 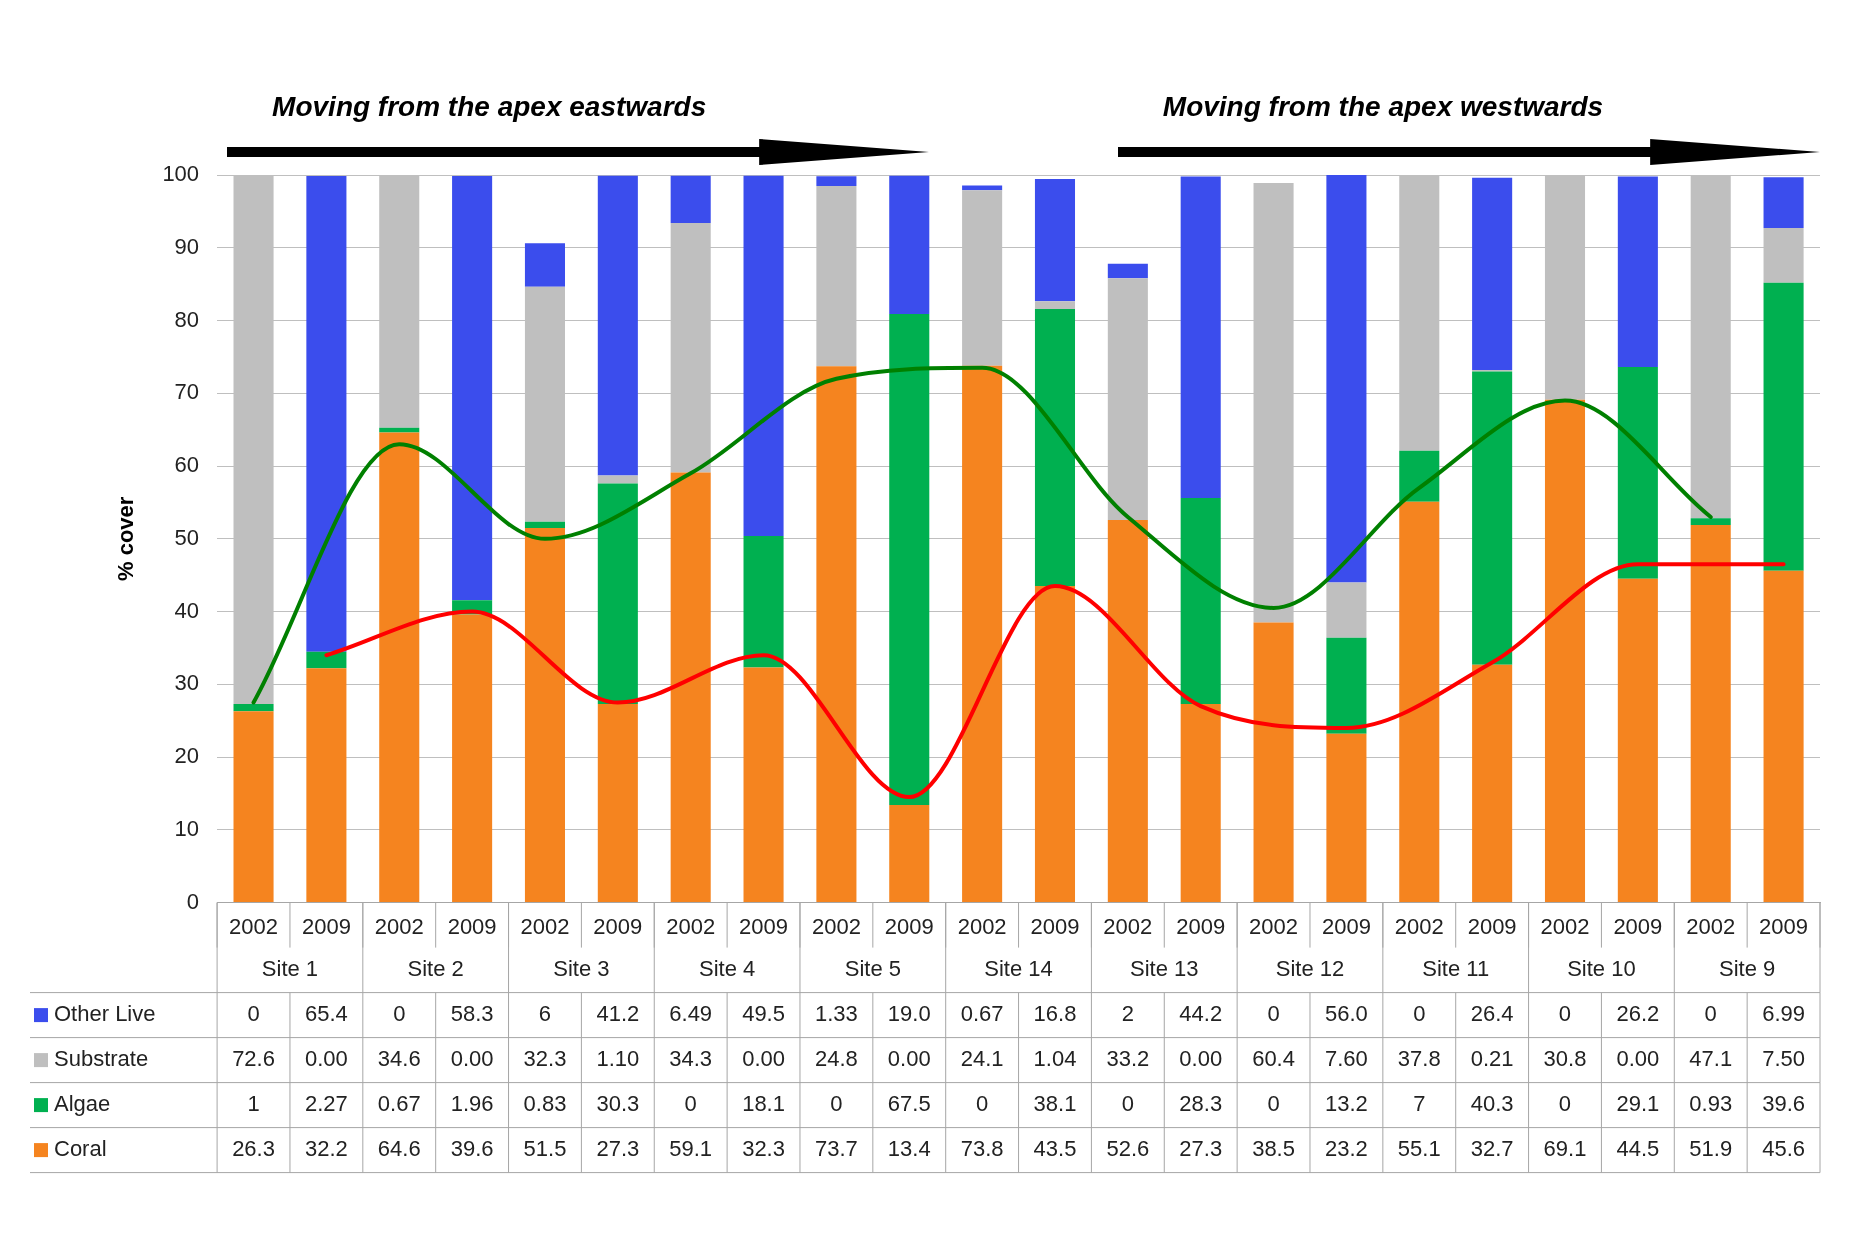 I want to click on legend-label: Coral, so click(x=80, y=1149).